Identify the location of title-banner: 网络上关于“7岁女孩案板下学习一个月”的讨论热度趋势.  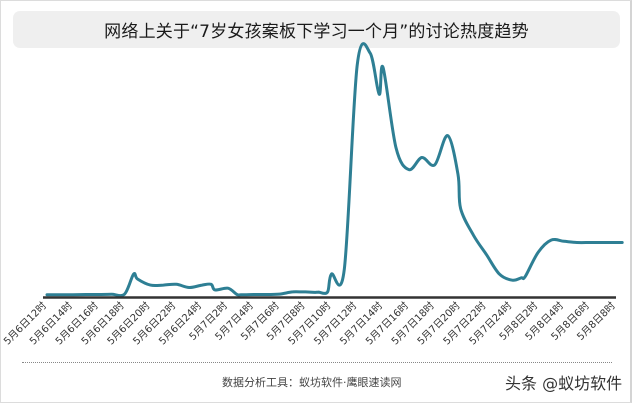
(316, 29).